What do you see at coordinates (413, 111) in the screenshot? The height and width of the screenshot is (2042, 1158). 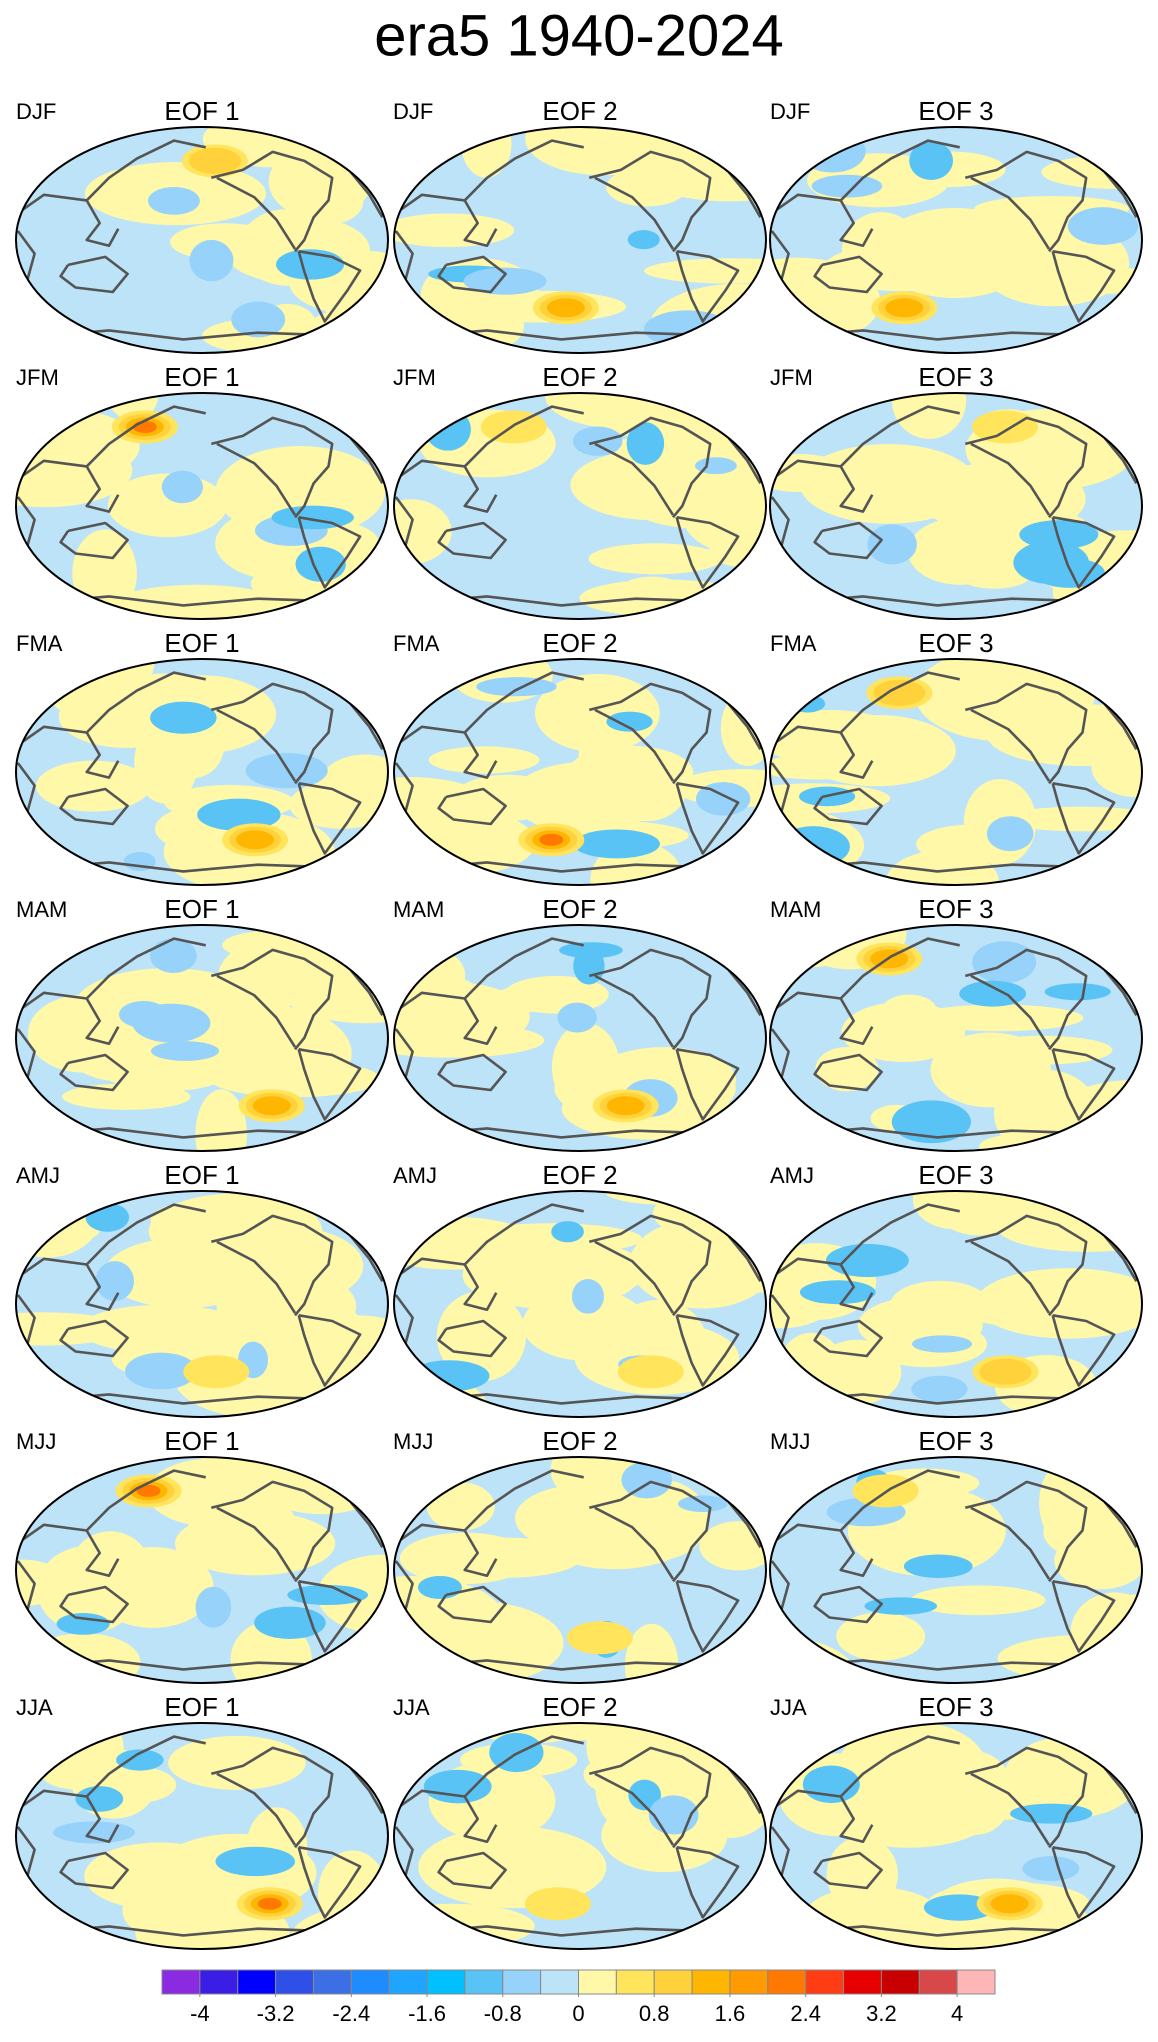 I see `season-label: DJF` at bounding box center [413, 111].